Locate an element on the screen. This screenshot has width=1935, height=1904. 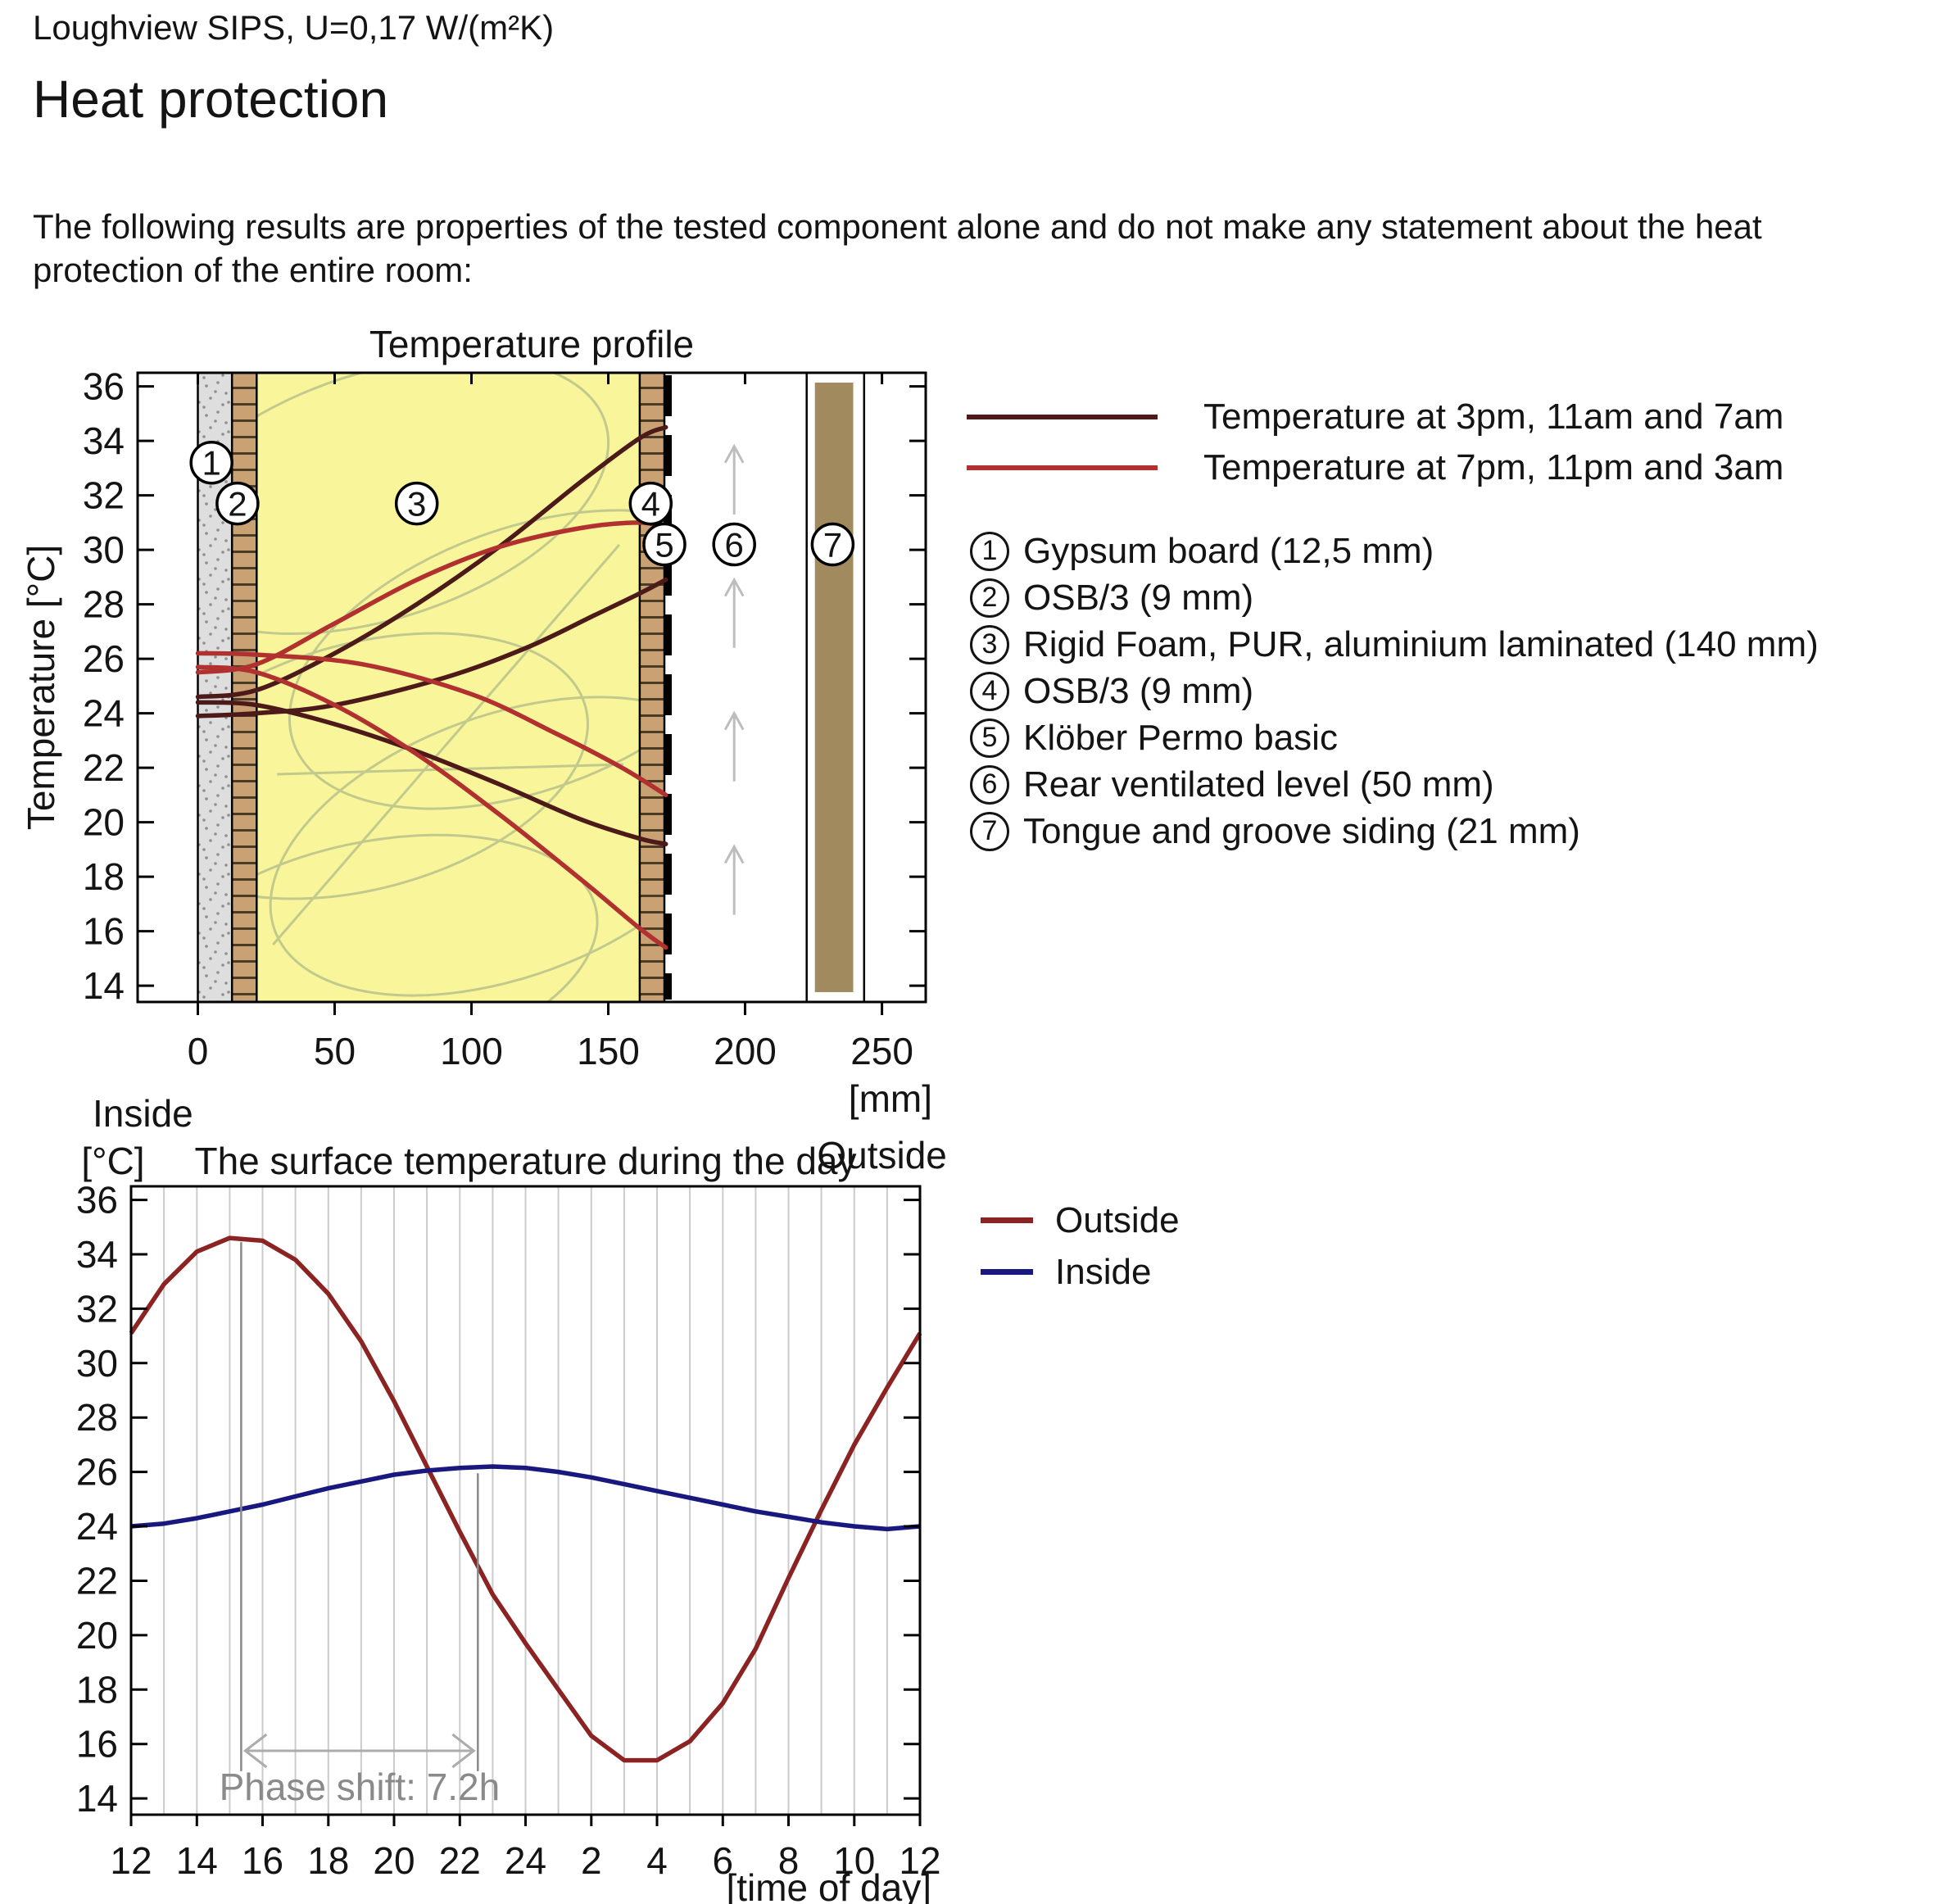
x-tick-label: 8 is located at coordinates (789, 1860).